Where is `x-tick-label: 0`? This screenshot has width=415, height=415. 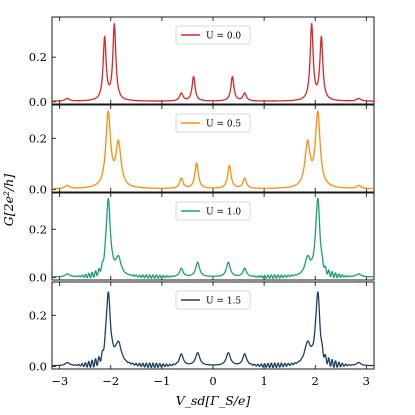 x-tick-label: 0 is located at coordinates (212, 381).